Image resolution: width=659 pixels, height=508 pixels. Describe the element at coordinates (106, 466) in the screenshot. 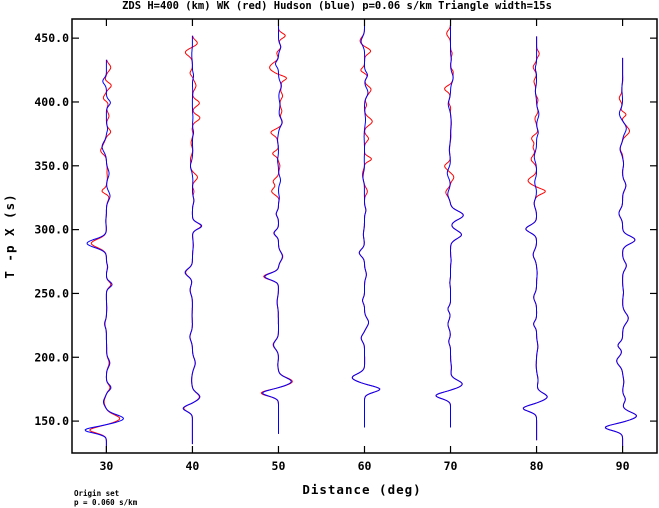

I see `x-tick-label: 30` at that location.